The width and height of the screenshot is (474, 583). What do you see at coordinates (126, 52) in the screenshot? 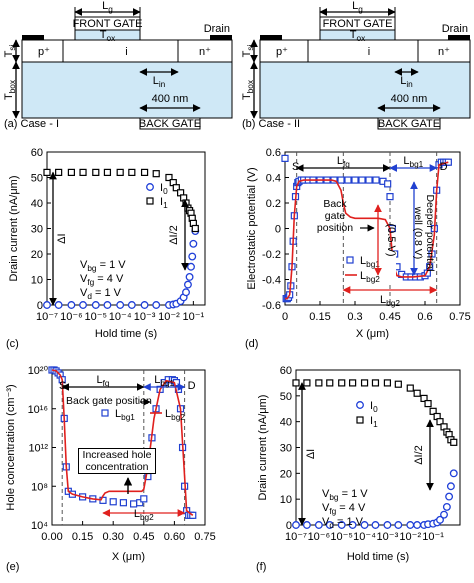
I see `i-label: i` at bounding box center [126, 52].